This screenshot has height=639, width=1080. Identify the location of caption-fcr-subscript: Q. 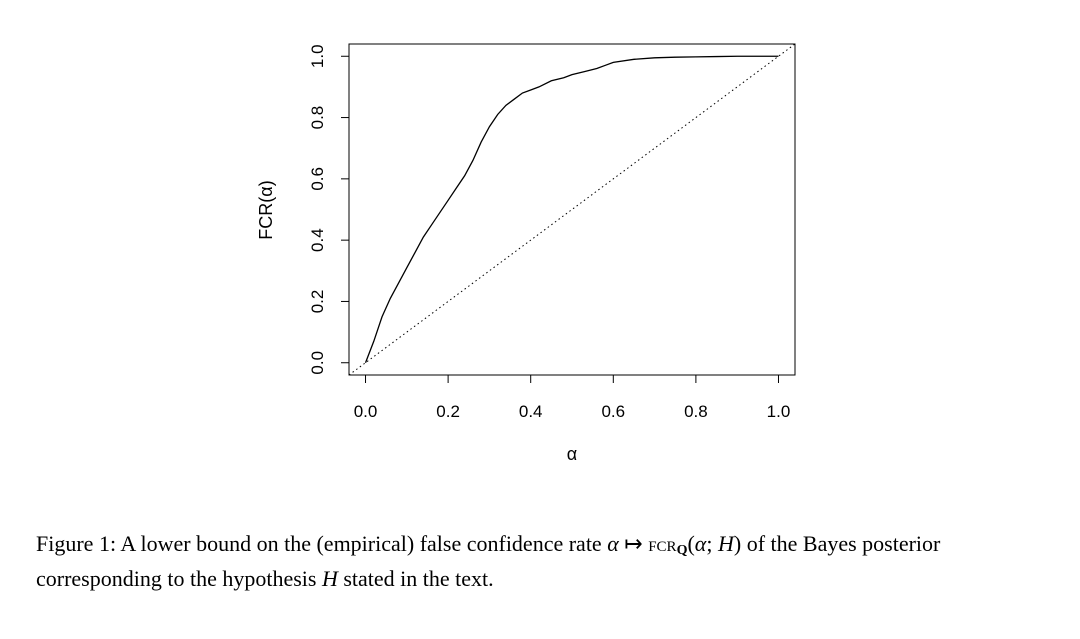
(682, 550).